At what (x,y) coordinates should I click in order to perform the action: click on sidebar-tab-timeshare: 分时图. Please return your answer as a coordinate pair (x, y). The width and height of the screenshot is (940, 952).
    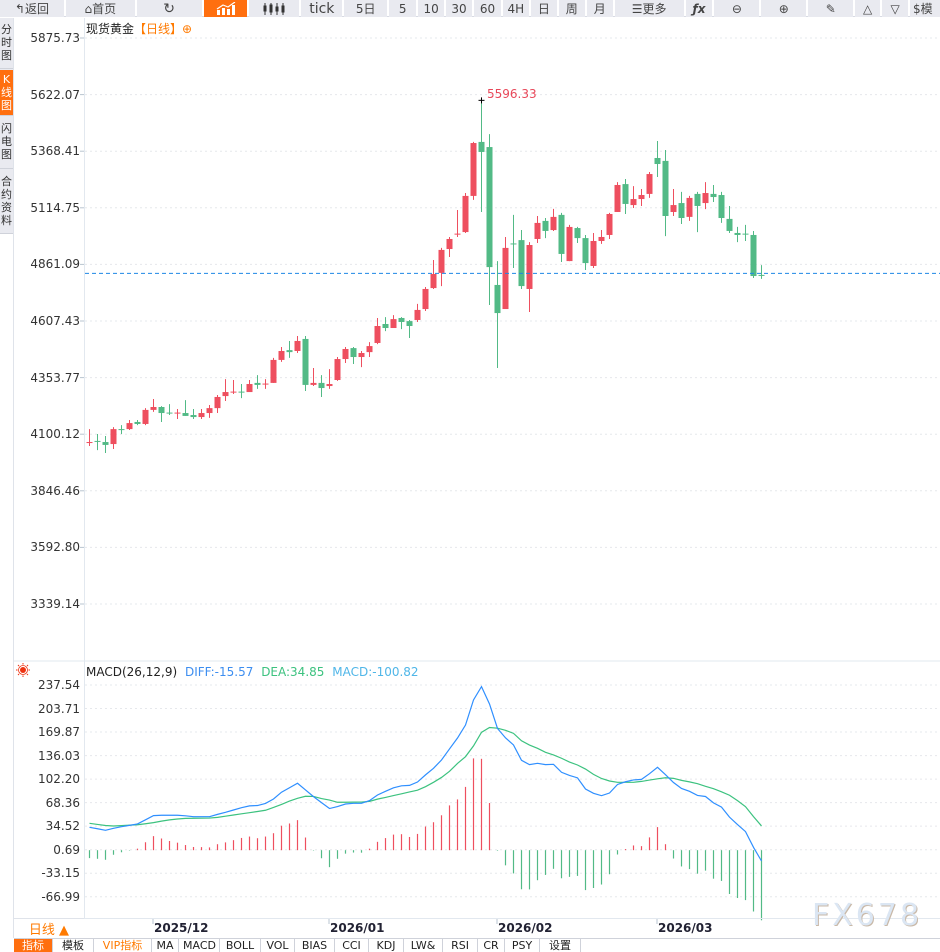
    Looking at the image, I should click on (6, 43).